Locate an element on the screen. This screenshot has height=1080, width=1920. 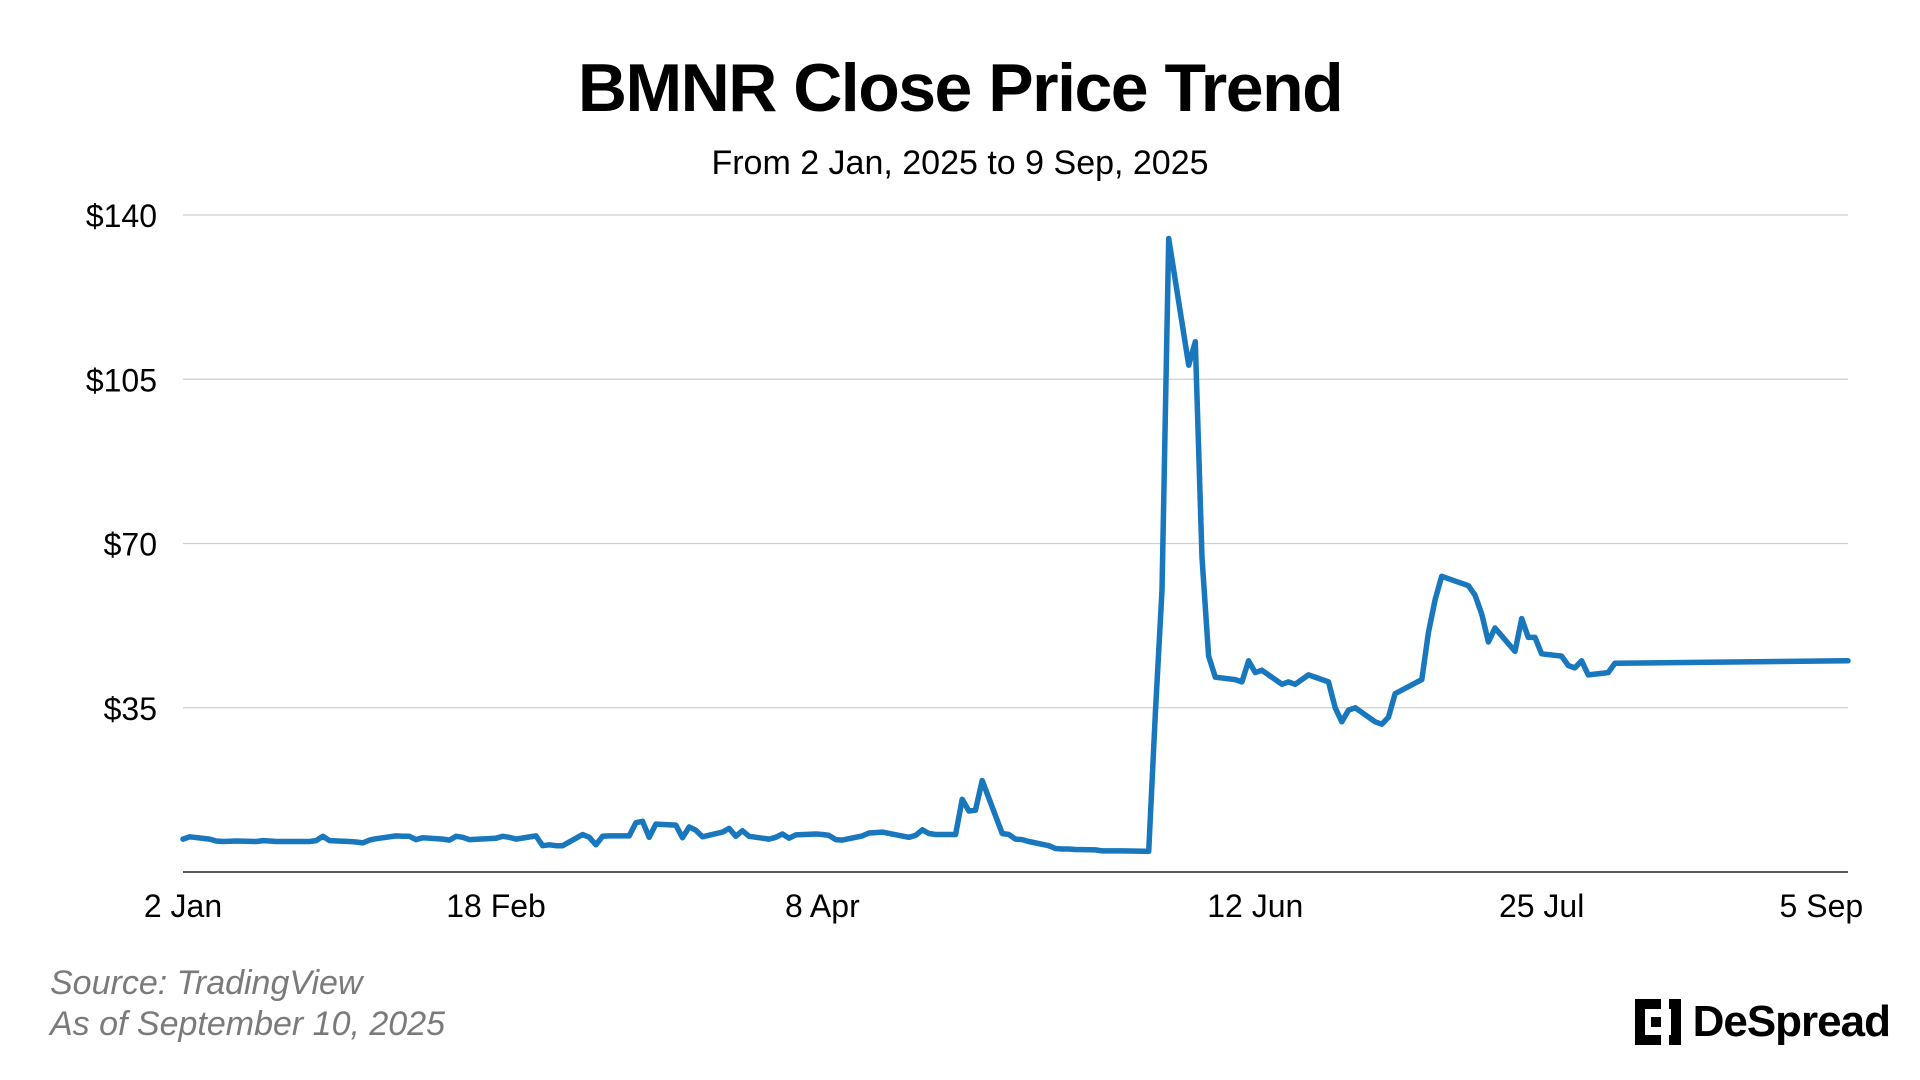
x-tick-label: 2 Jan is located at coordinates (183, 906).